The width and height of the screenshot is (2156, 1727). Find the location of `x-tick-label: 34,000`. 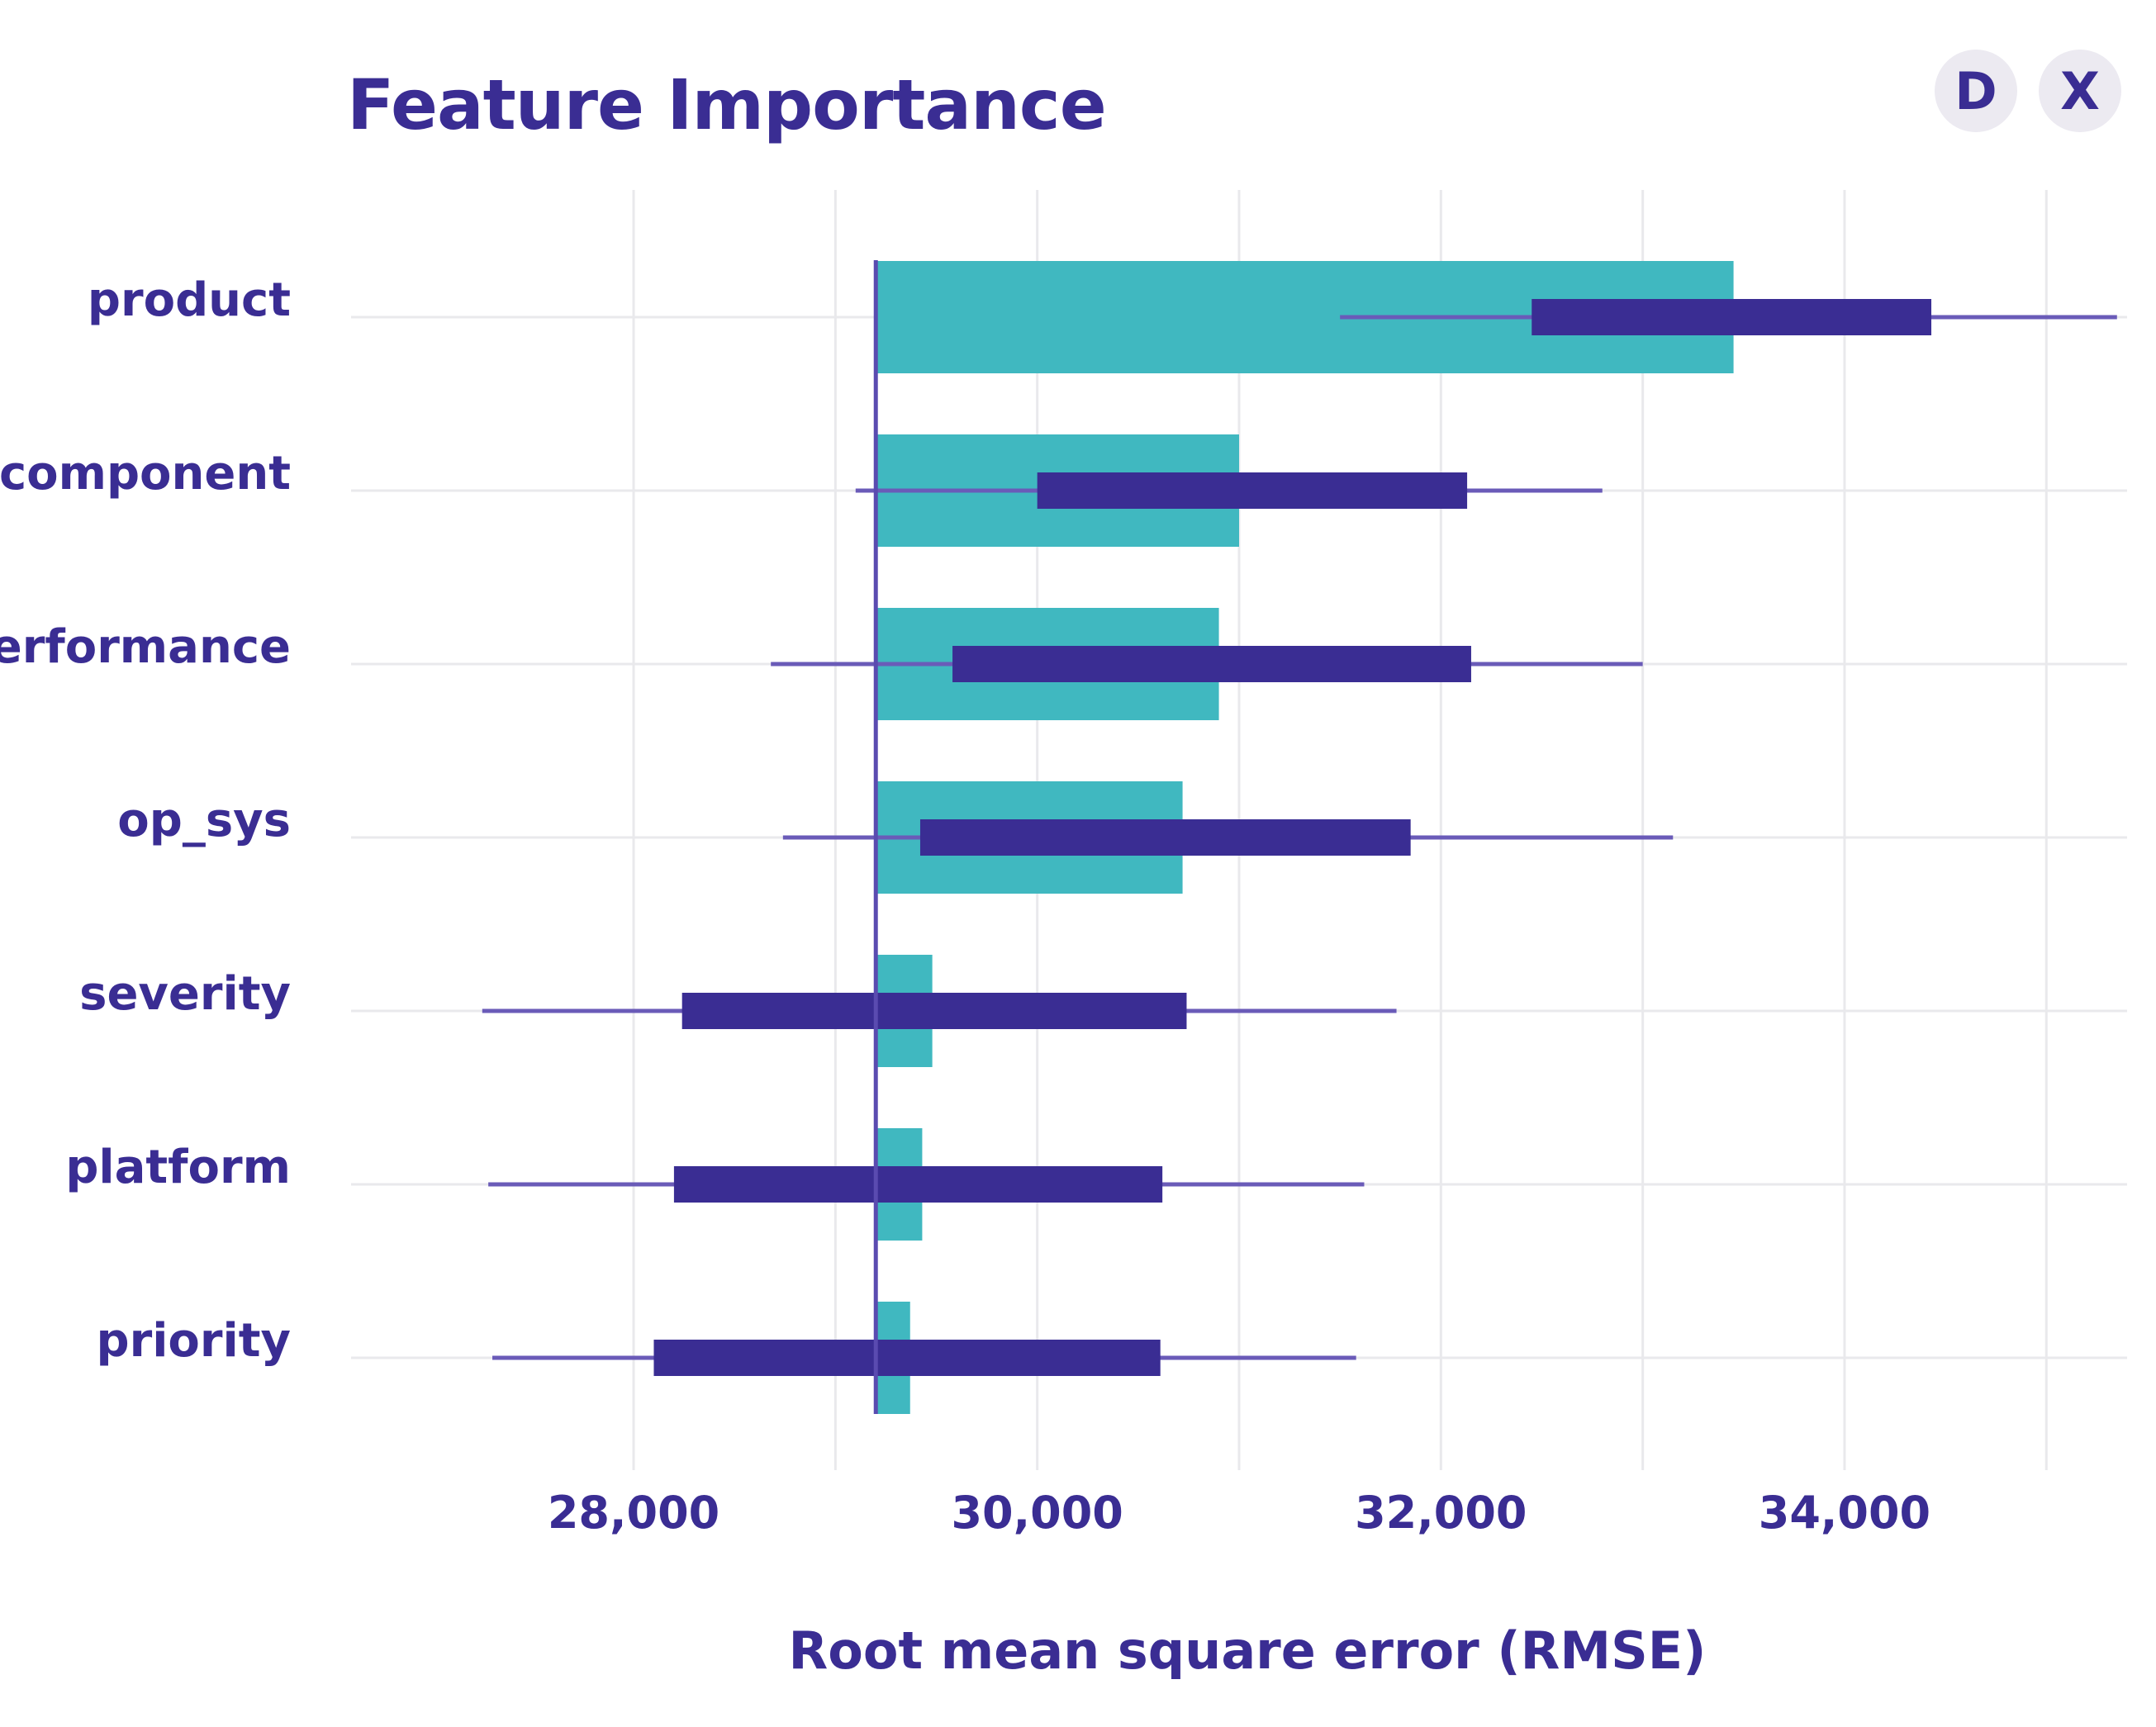

x-tick-label: 34,000 is located at coordinates (1844, 1513).